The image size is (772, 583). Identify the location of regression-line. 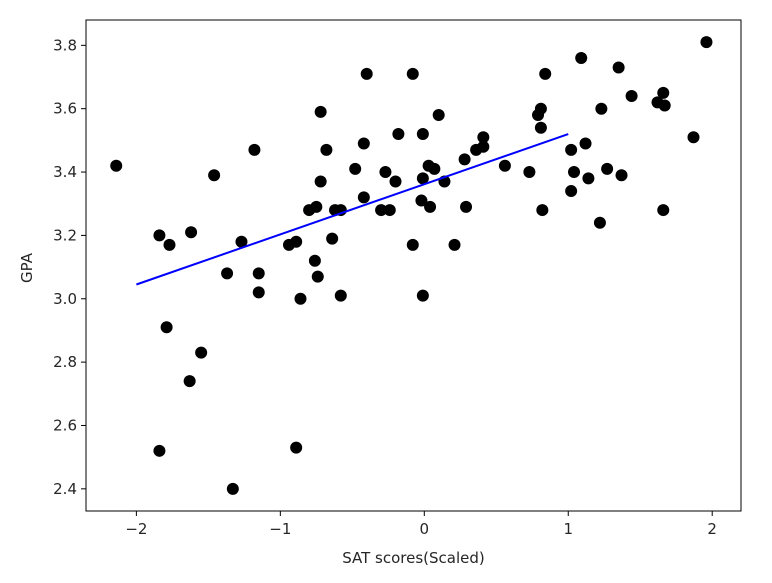
(352, 209).